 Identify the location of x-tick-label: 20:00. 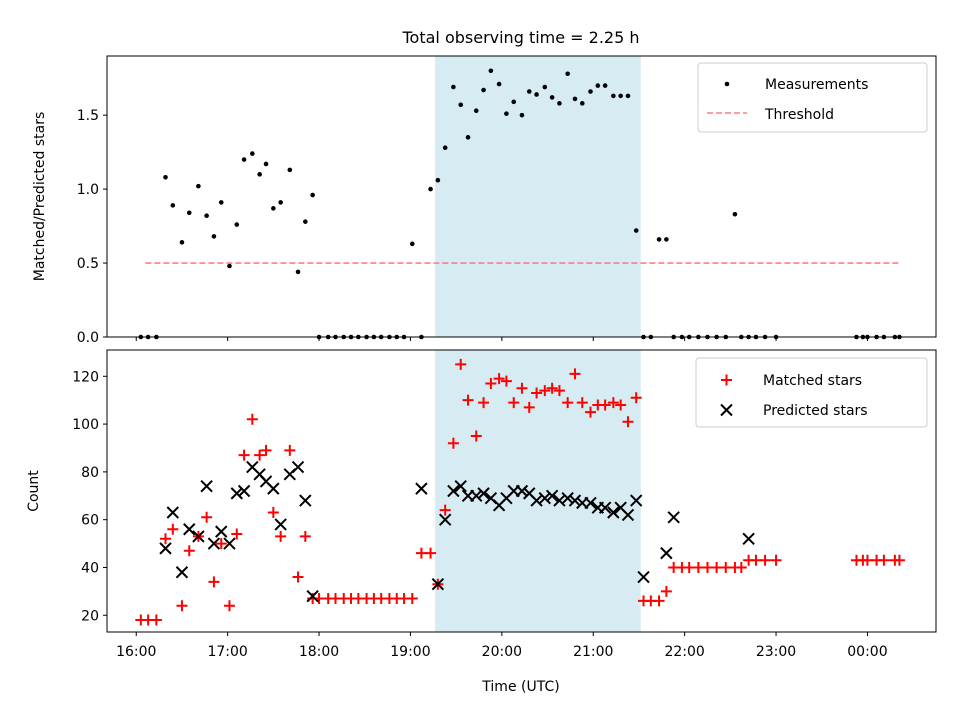
(502, 652).